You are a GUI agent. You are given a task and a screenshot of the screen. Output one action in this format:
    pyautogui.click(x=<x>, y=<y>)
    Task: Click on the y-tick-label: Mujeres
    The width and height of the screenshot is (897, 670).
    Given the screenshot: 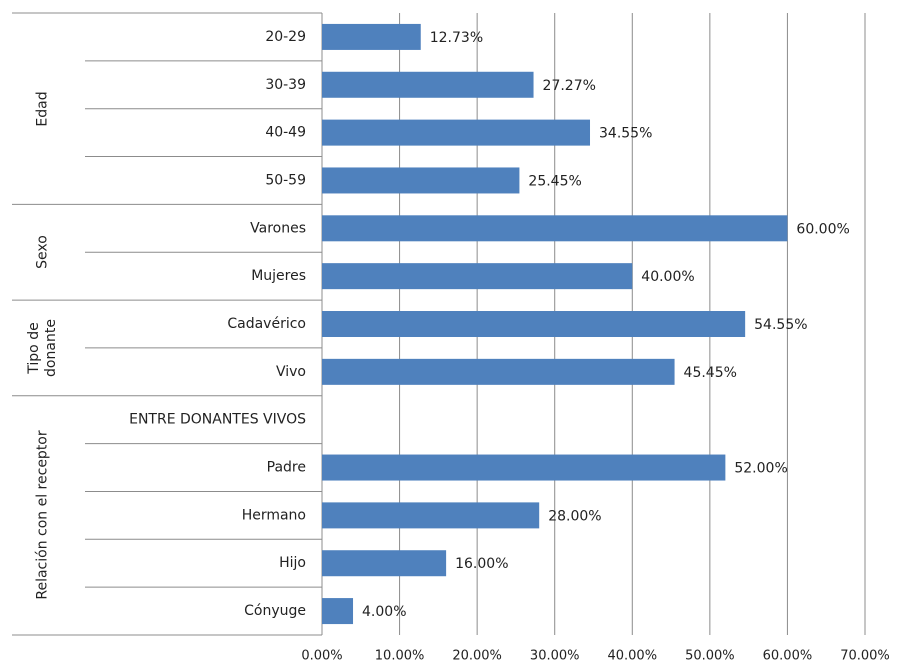 What is the action you would take?
    pyautogui.click(x=278, y=276)
    